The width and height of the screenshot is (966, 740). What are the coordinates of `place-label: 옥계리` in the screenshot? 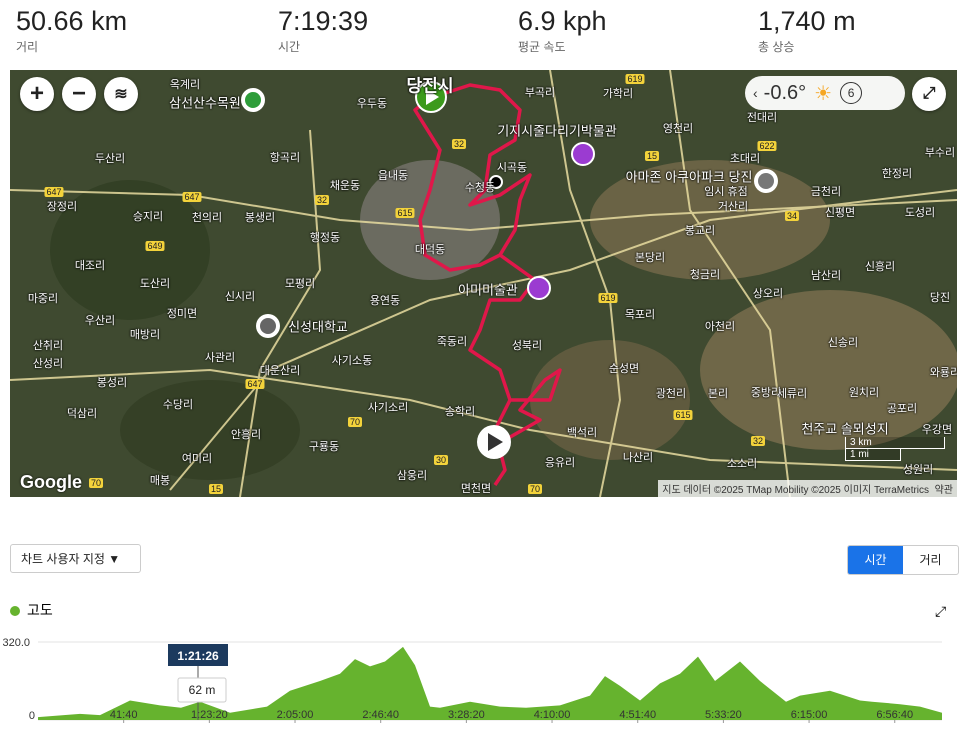 It's located at (185, 85).